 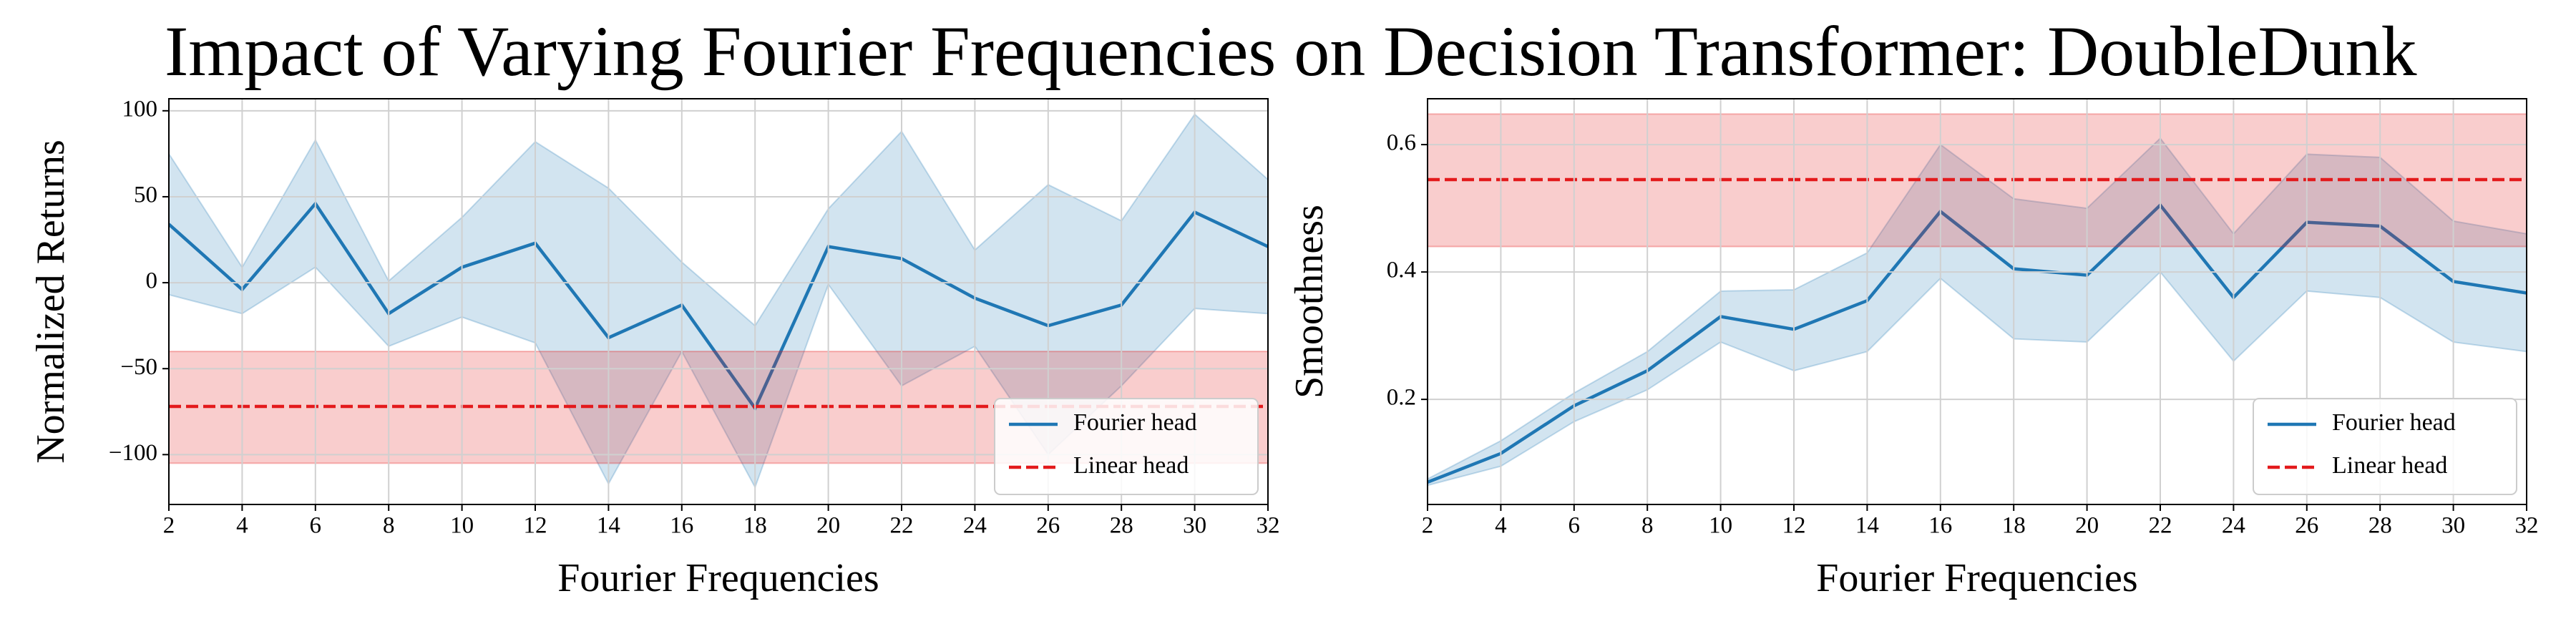 What do you see at coordinates (138, 367) in the screenshot?
I see `y-tick-label: −50` at bounding box center [138, 367].